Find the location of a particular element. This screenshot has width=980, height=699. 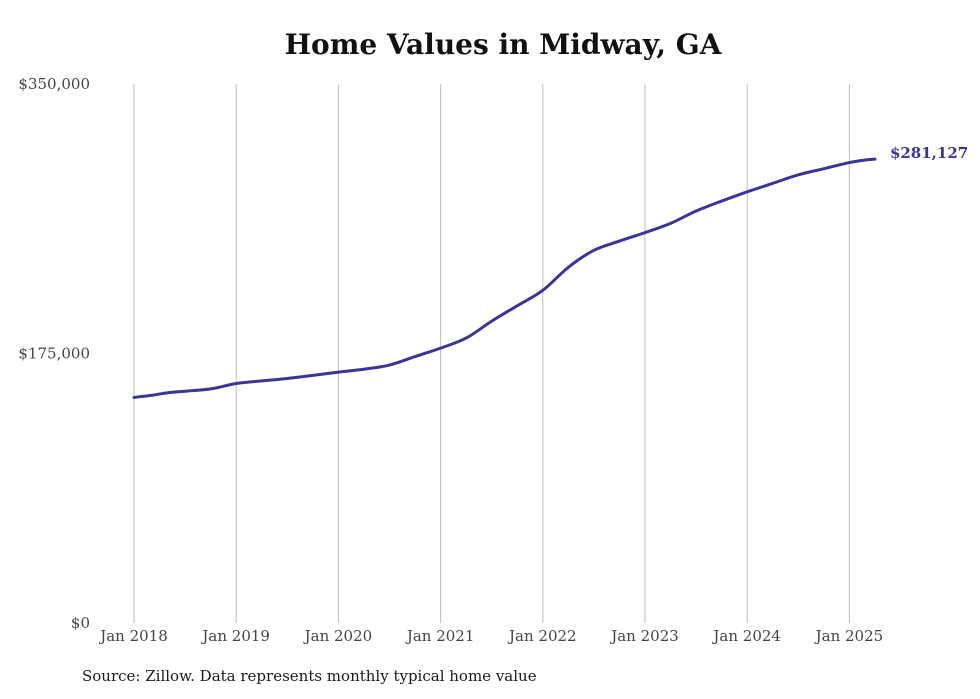

y-axis-tick-labels: $0 $175,000 $350,000 is located at coordinates (54, 353).